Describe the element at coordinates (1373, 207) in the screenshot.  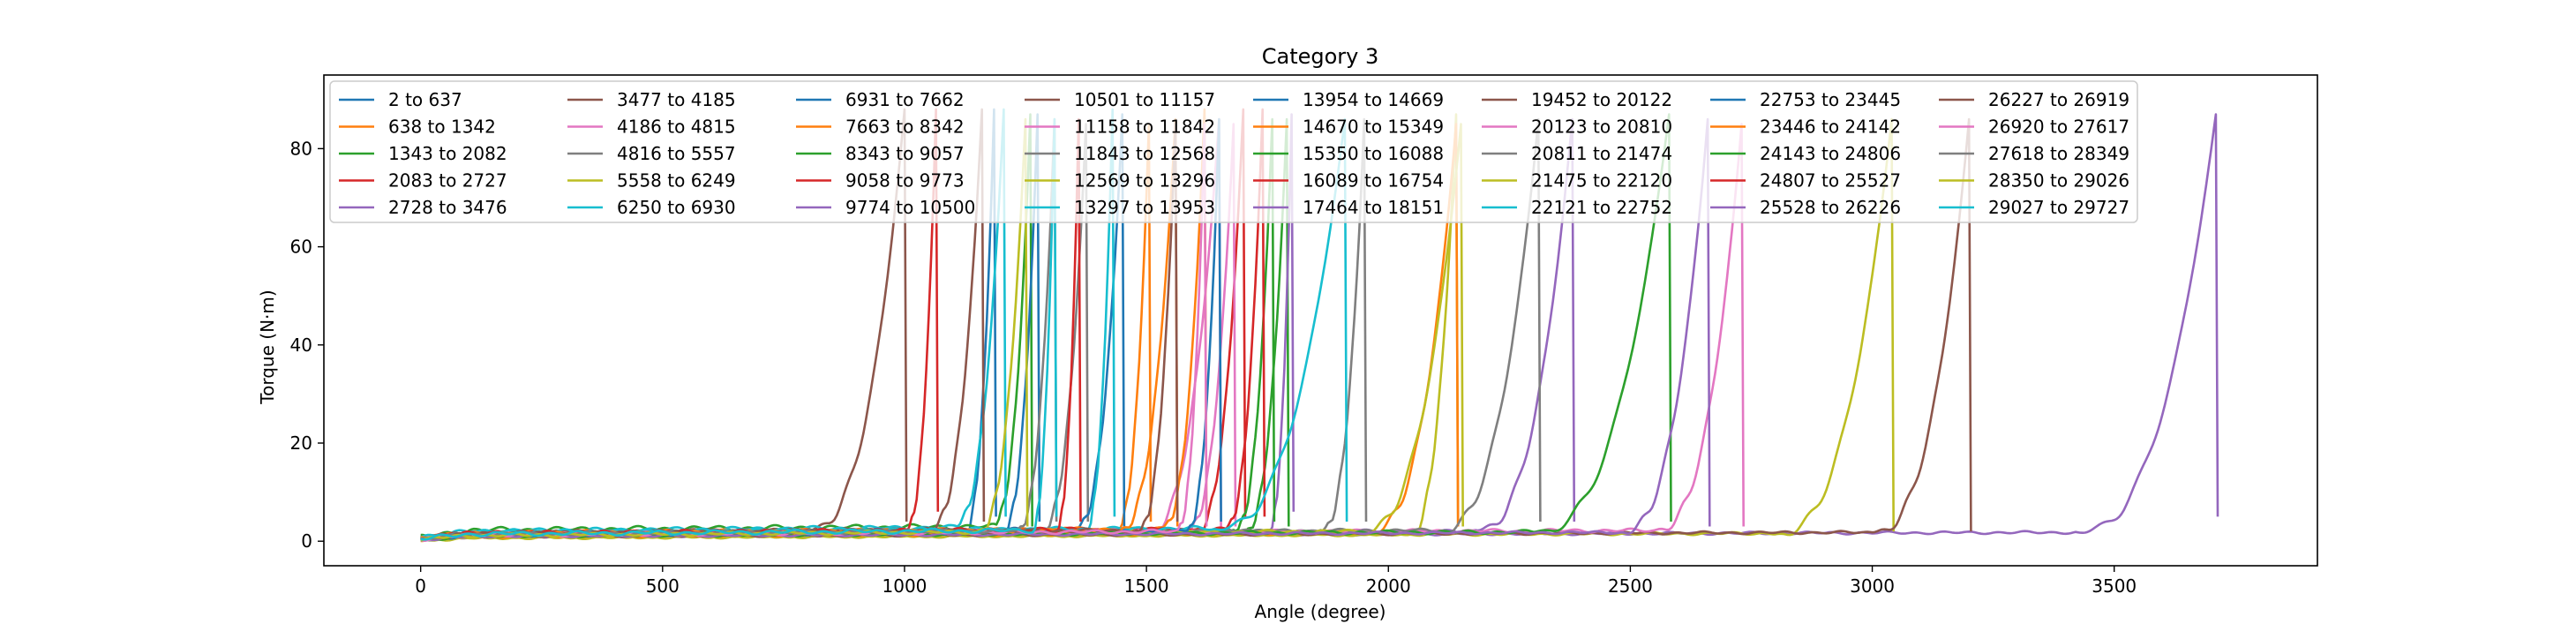
I see `legend-label: 17464 to 18151` at that location.